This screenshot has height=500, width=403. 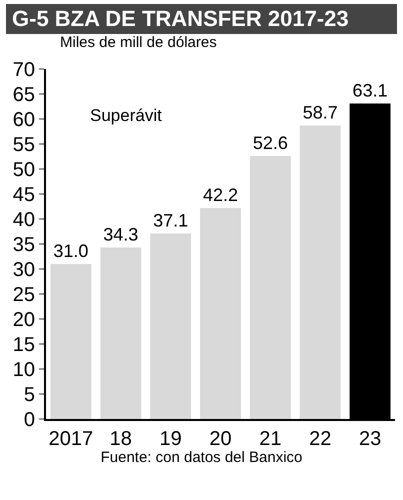 I want to click on data-label: 42.2, so click(x=220, y=195).